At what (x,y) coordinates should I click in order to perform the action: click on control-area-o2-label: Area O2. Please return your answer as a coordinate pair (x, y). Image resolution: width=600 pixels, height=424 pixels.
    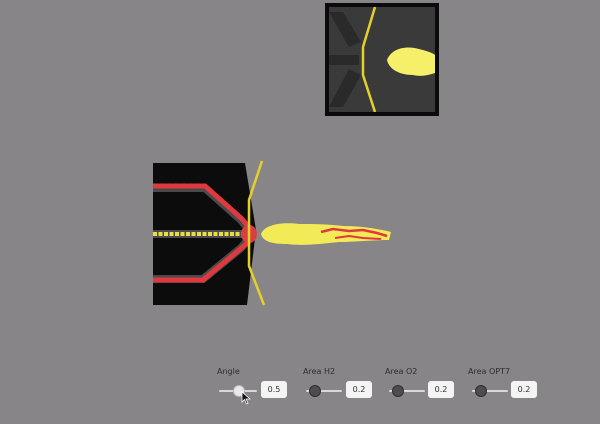
    Looking at the image, I should click on (401, 371).